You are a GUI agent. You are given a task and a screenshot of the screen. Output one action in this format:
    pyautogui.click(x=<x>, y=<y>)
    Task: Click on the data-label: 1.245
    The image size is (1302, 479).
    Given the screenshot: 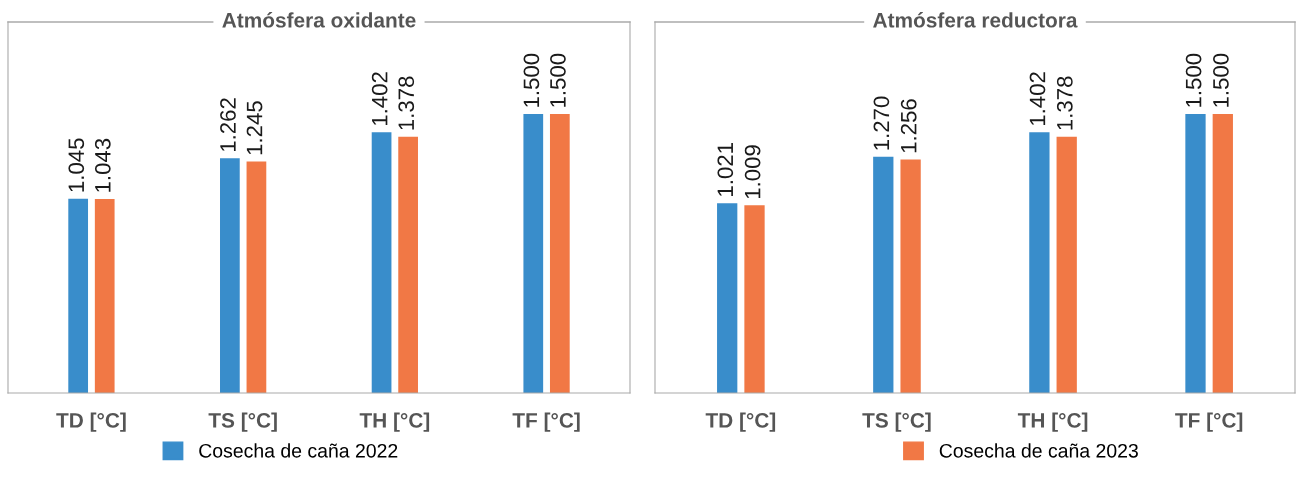 What is the action you would take?
    pyautogui.click(x=254, y=128)
    